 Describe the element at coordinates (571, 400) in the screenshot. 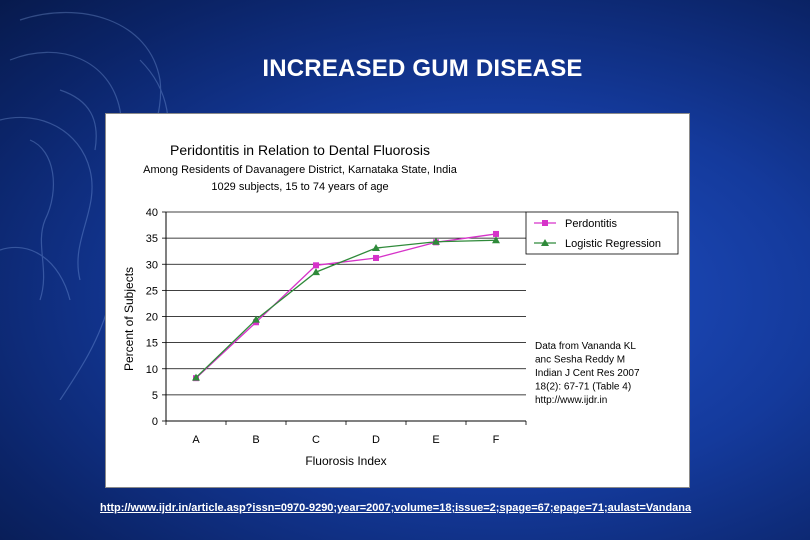

I see `note-line: http://www.ijdr.in` at that location.